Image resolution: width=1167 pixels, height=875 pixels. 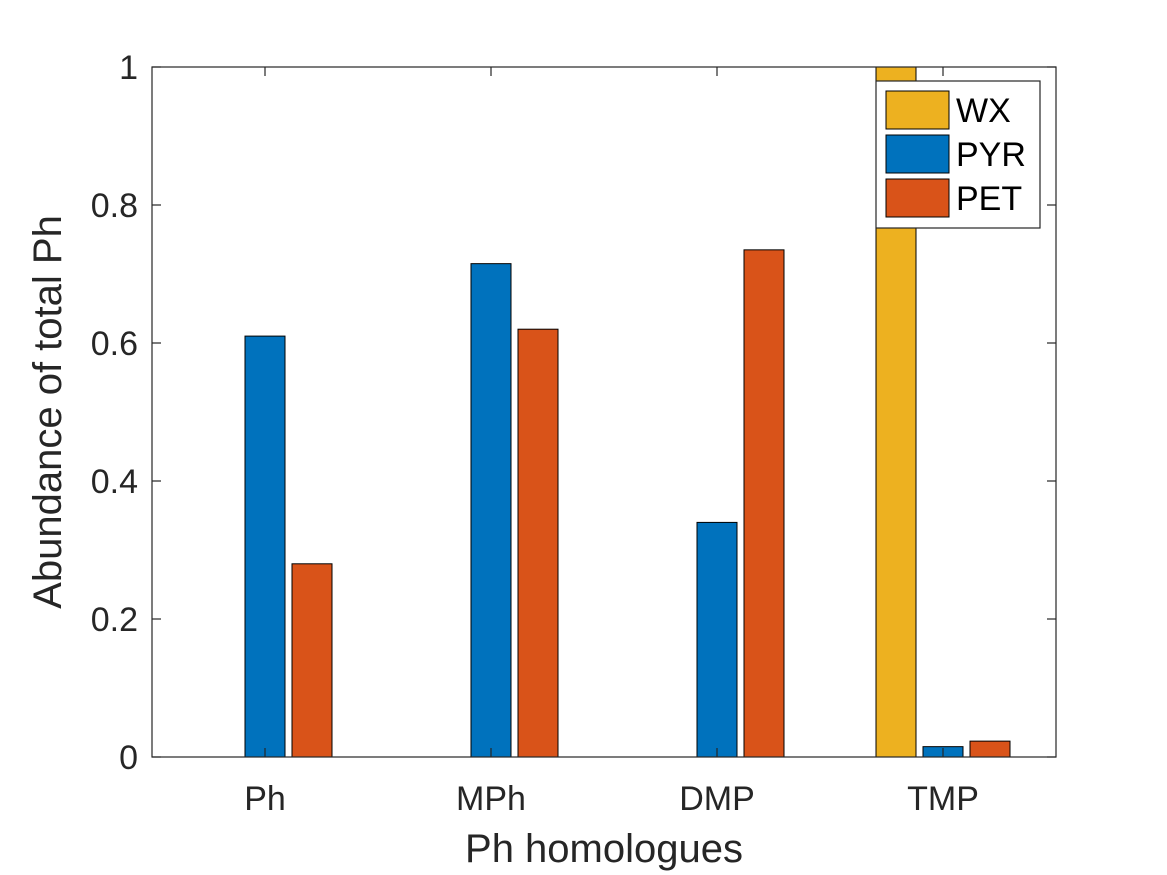 What do you see at coordinates (265, 546) in the screenshot?
I see `bar-pyr-ph` at bounding box center [265, 546].